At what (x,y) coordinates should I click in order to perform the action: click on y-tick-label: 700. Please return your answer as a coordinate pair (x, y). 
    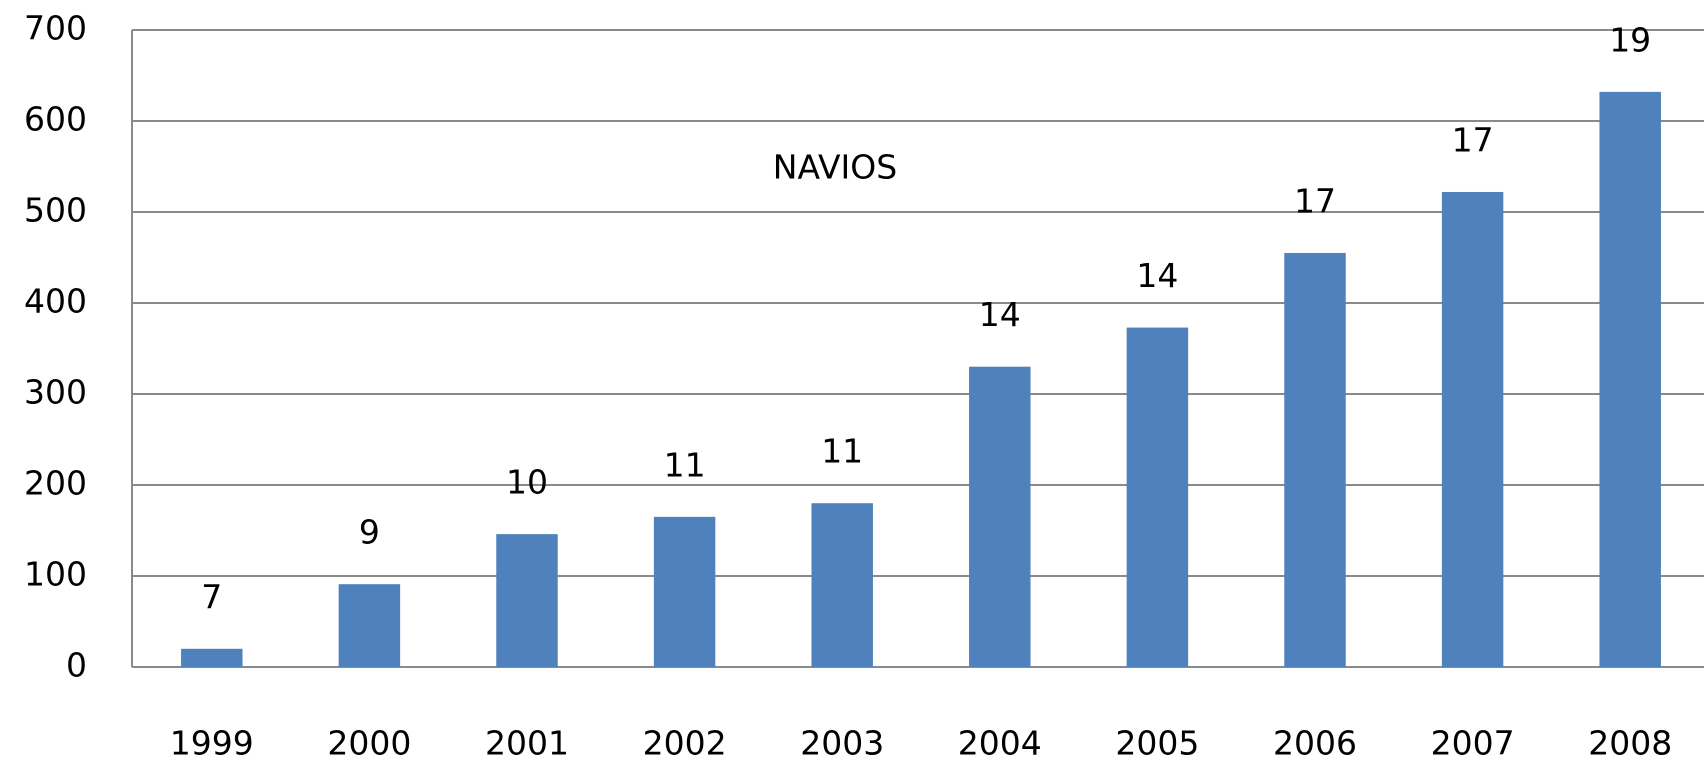
    Looking at the image, I should click on (55, 28).